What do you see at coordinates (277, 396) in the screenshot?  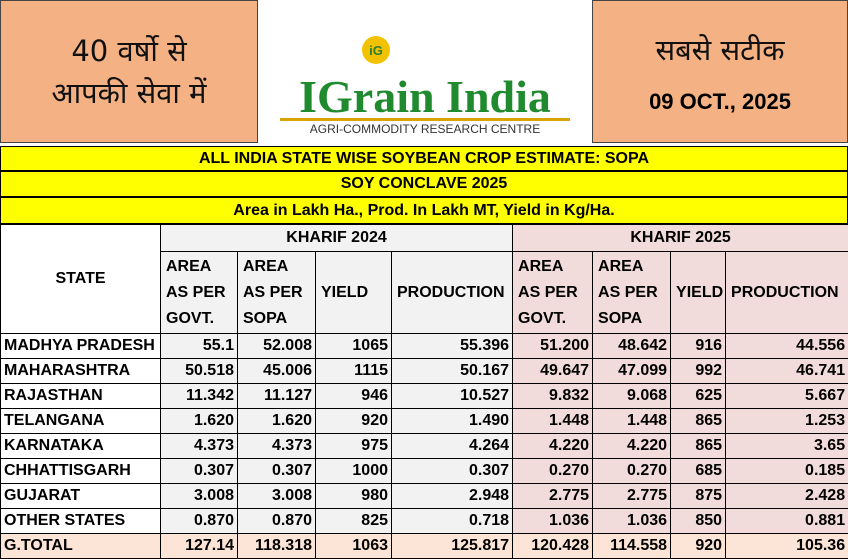 I see `value-cell: 11.127` at bounding box center [277, 396].